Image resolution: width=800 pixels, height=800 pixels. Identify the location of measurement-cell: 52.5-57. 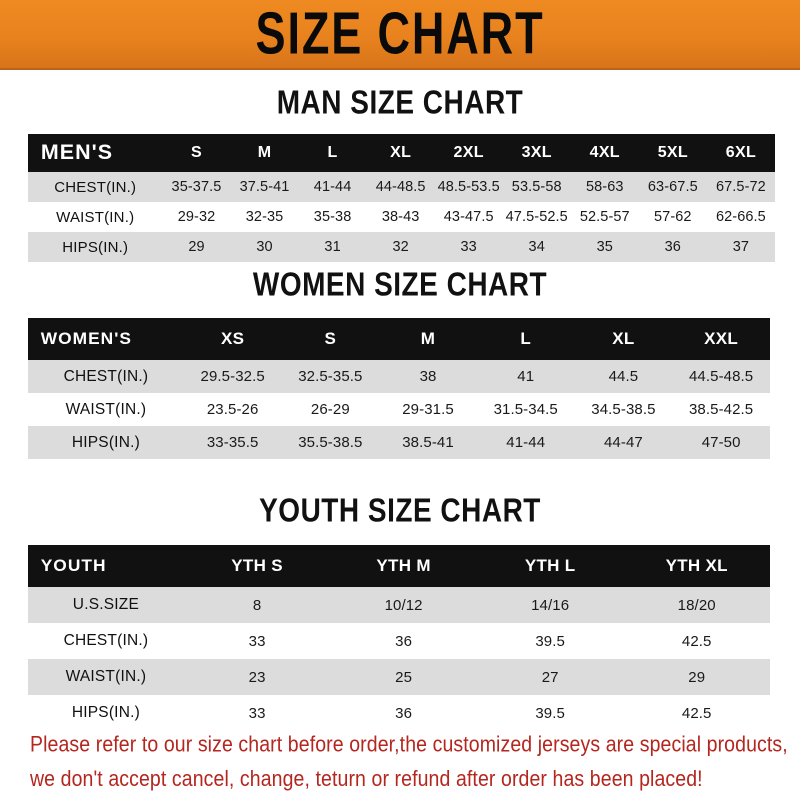
(604, 217).